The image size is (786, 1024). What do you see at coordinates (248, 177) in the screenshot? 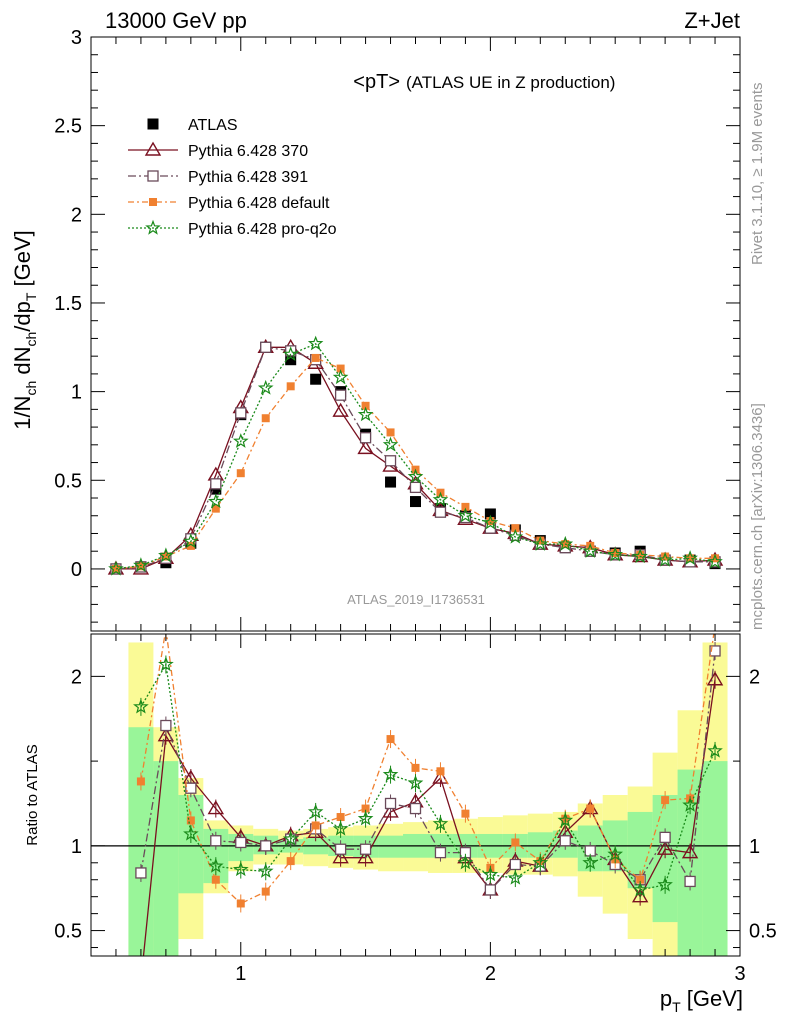
I see `legend-label-p391: Pythia 6.428 391` at bounding box center [248, 177].